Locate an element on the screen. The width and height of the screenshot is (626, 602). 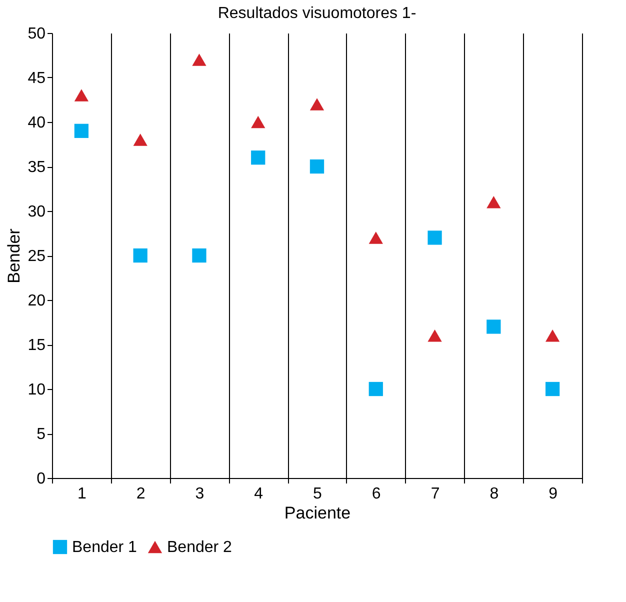
y-tick-label: 20 is located at coordinates (37, 301).